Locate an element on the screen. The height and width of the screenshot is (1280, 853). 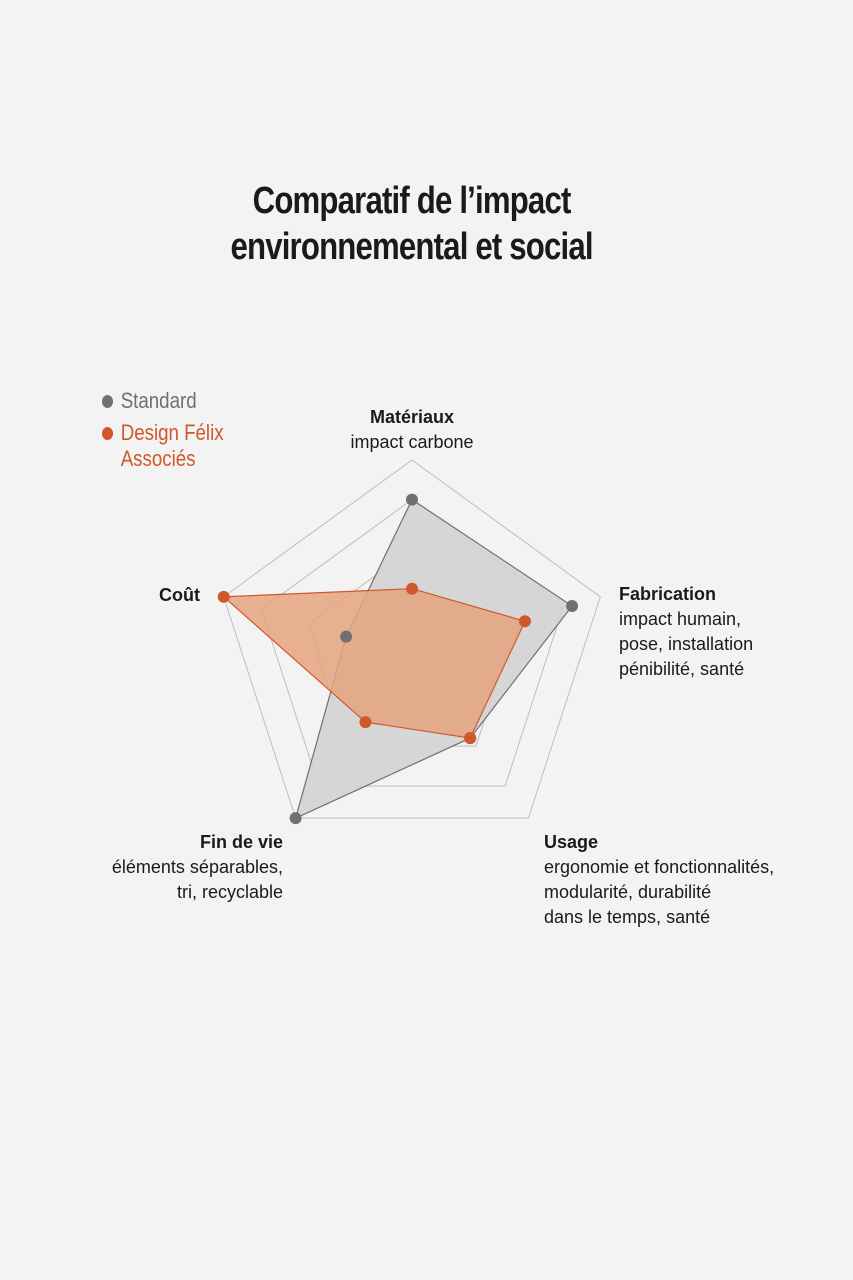
legend-label-design-felix-line-1: Design Félix is located at coordinates (172, 432).